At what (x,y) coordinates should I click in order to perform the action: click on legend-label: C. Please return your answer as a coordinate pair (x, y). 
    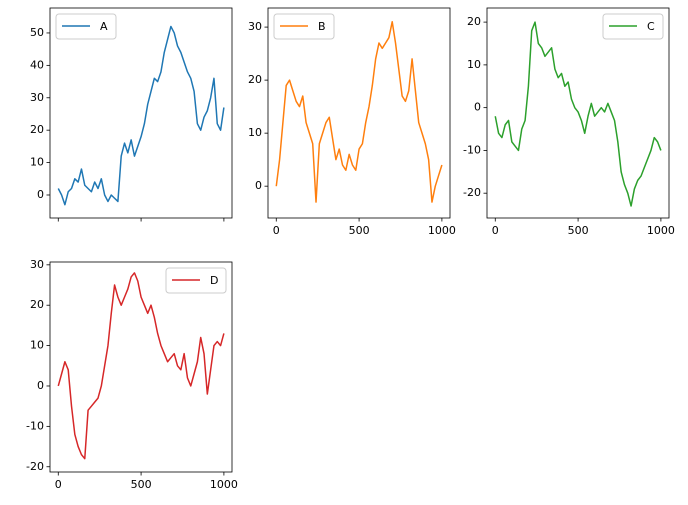
    Looking at the image, I should click on (651, 26).